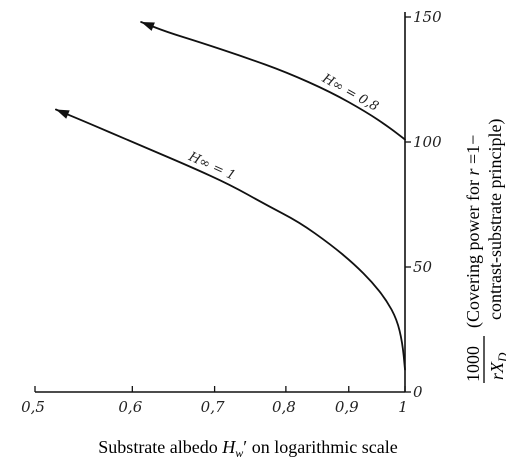 This screenshot has height=468, width=506. I want to click on series-label: H∞ = 1, so click(211, 166).